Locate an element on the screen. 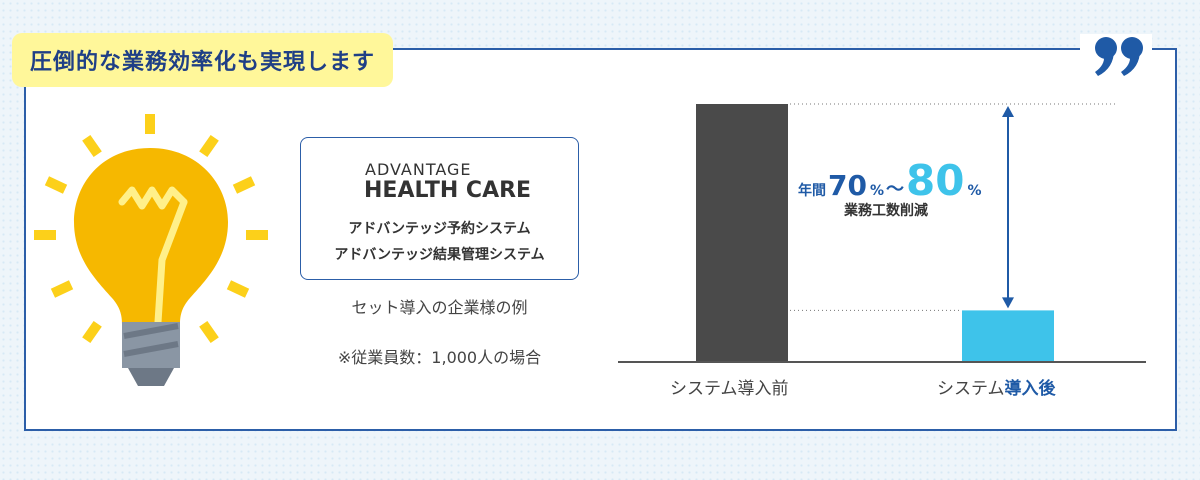  annotation-pct-high: % is located at coordinates (974, 191).